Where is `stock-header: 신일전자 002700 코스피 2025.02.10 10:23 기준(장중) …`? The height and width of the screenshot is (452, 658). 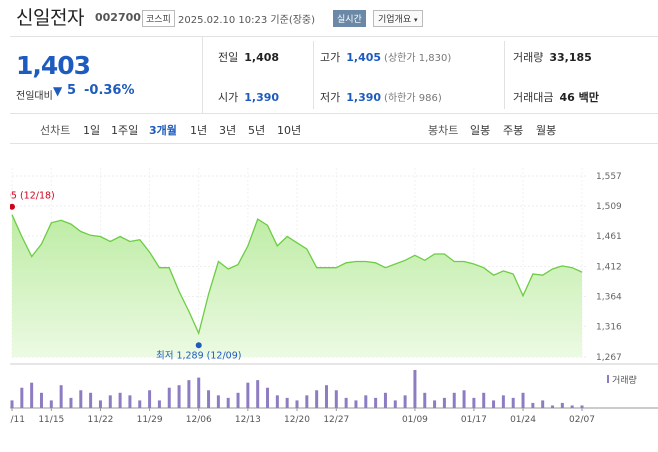
stock-header: 신일전자 002700 코스피 2025.02.10 10:23 기준(장중) … is located at coordinates (329, 18).